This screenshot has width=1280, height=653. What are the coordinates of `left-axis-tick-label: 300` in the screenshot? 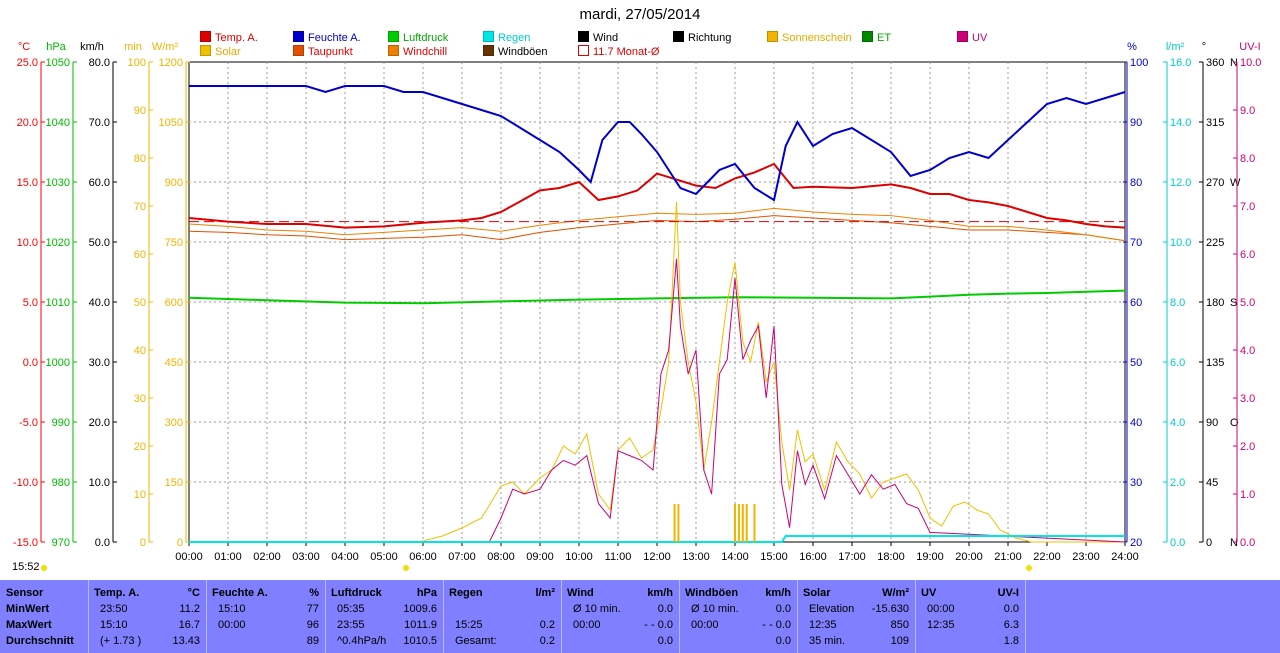 It's located at (174, 423).